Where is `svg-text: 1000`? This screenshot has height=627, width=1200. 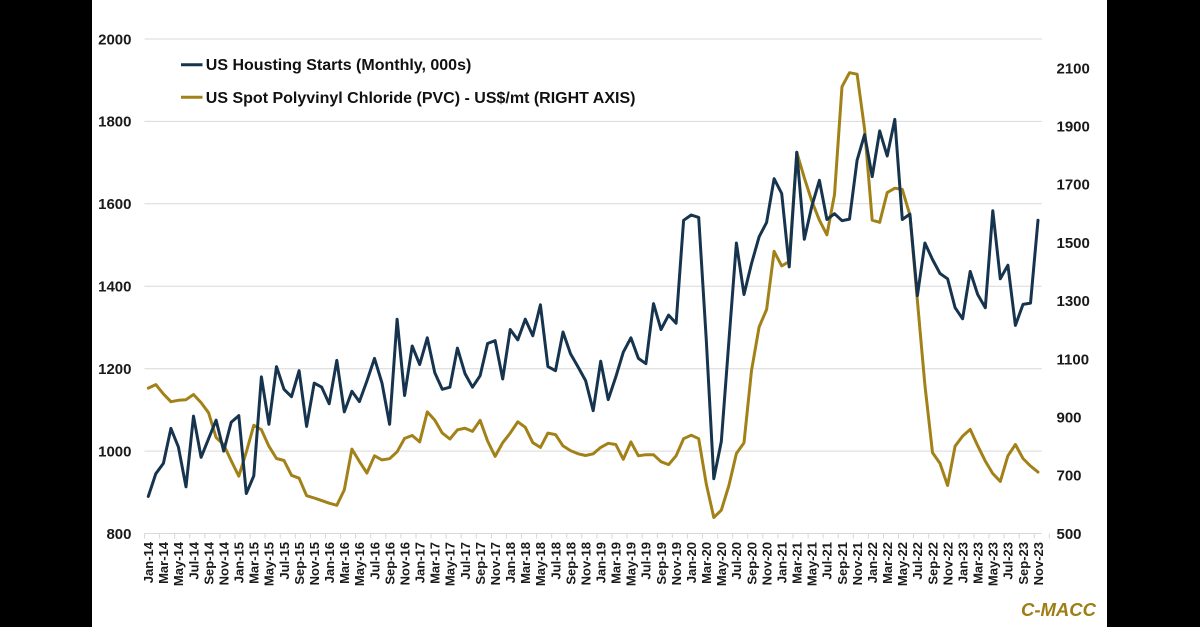
svg-text: 1000 is located at coordinates (114, 451).